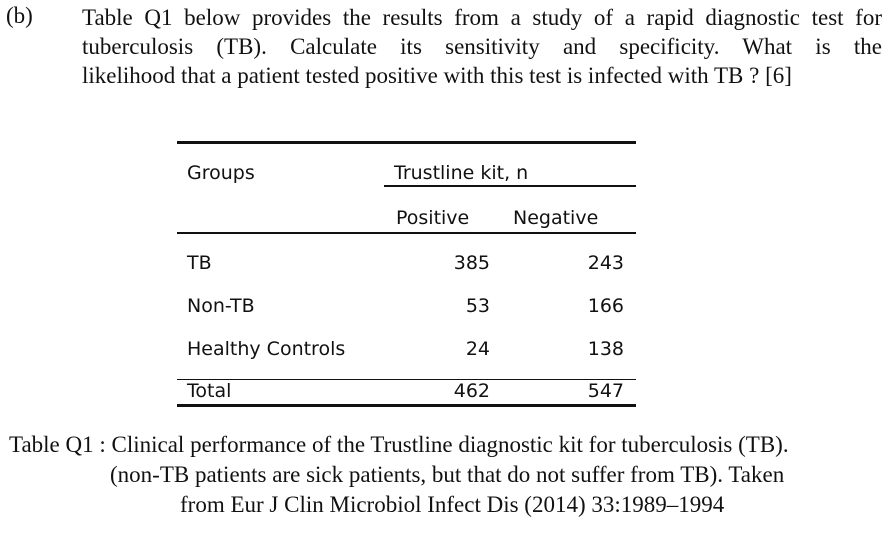 The image size is (888, 552). I want to click on positive-header: Positive, so click(433, 218).